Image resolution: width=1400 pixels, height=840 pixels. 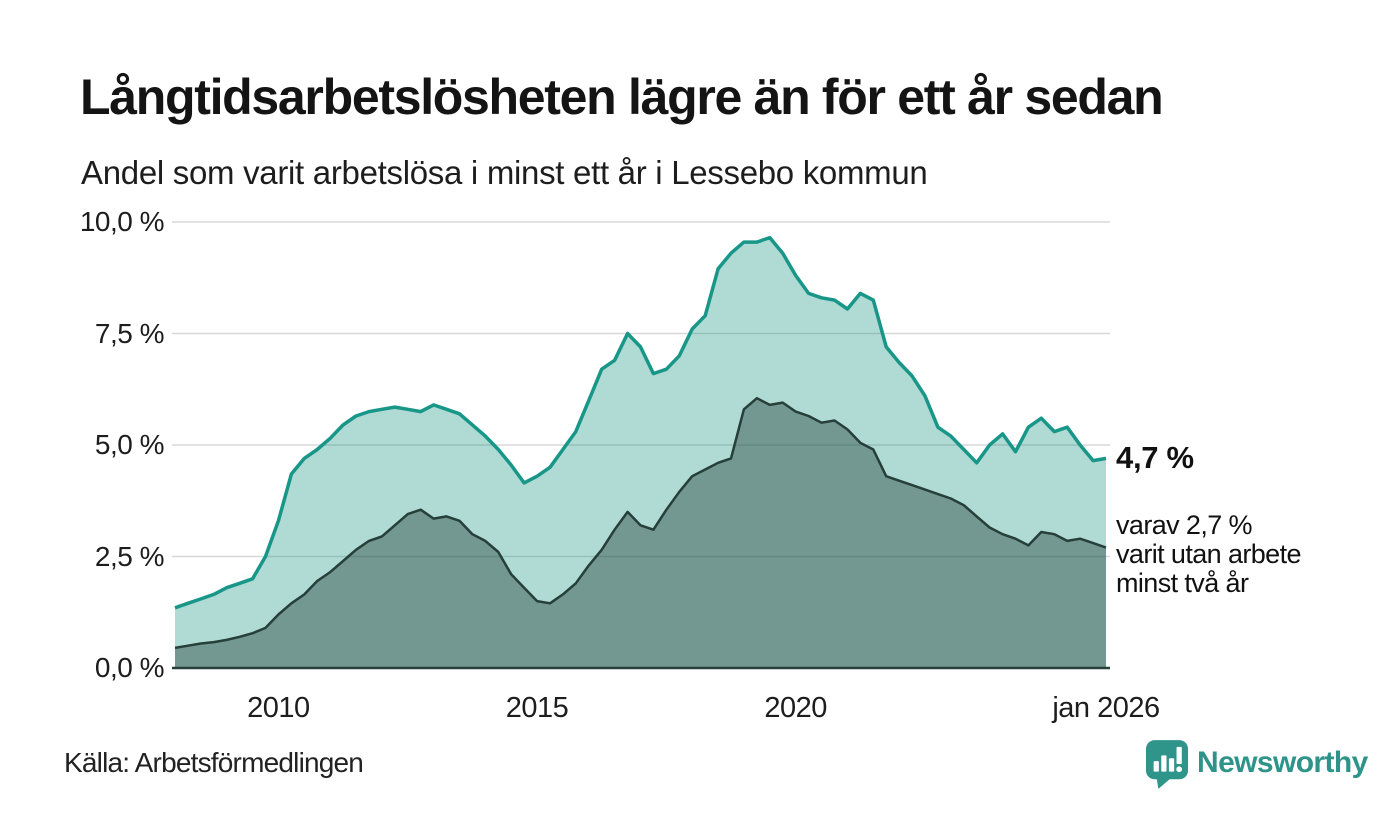 I want to click on secondary-annotation-line: minst två år, so click(x=1182, y=583).